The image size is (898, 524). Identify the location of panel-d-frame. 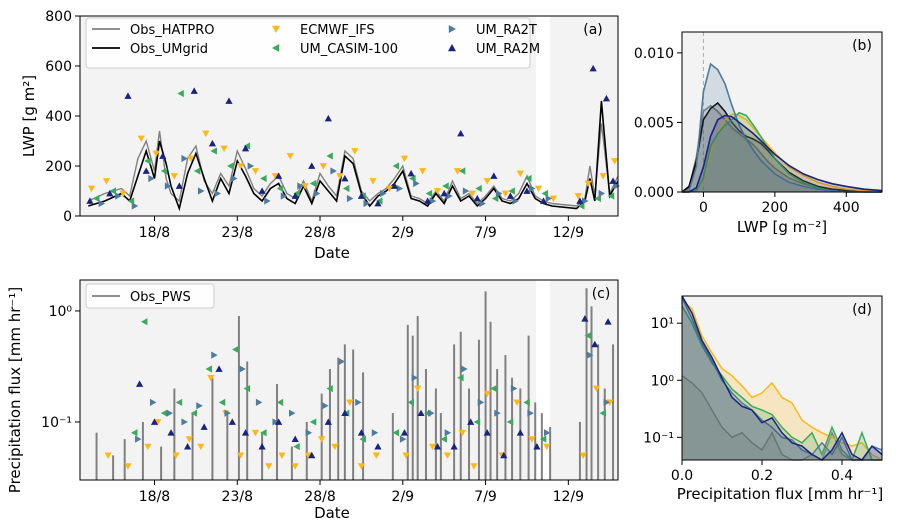
(782, 378).